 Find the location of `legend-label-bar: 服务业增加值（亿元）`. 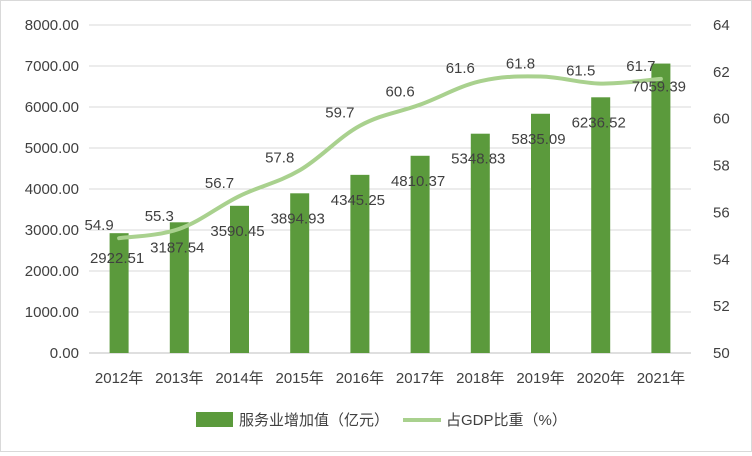

legend-label-bar: 服务业增加值（亿元） is located at coordinates (314, 420).